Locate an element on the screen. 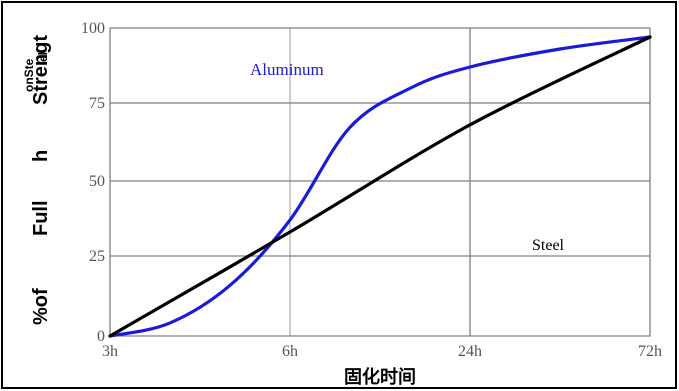  y-tick-labels: 0 25 50 75 100 is located at coordinates (93, 182).